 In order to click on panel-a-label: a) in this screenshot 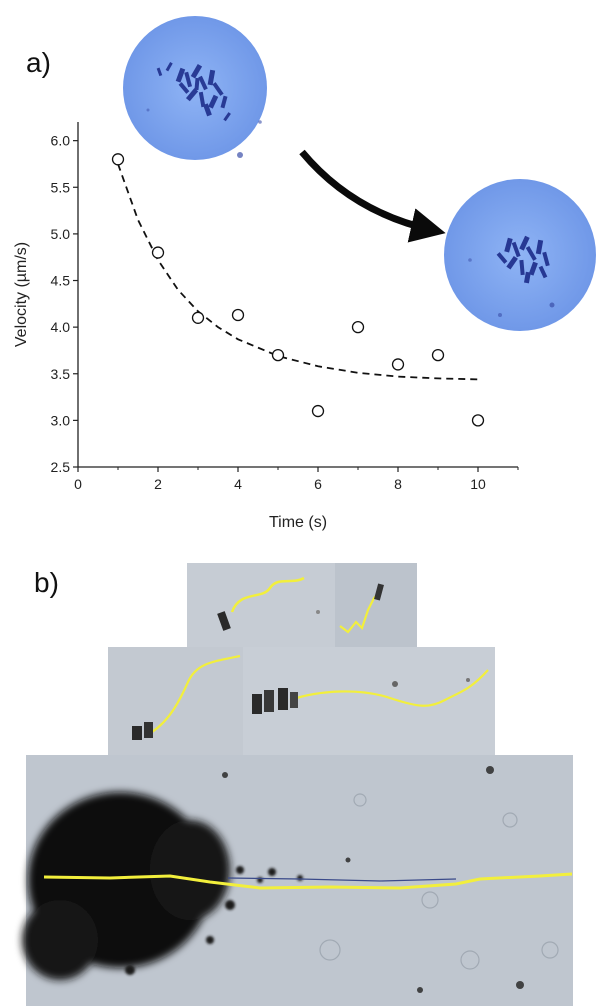, I will do `click(38, 62)`.